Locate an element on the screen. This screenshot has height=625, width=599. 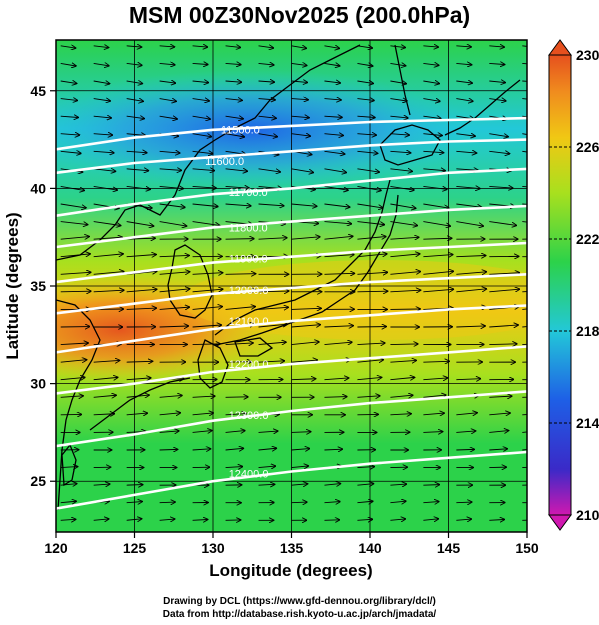
y-tick-label: 45 is located at coordinates (38, 91).